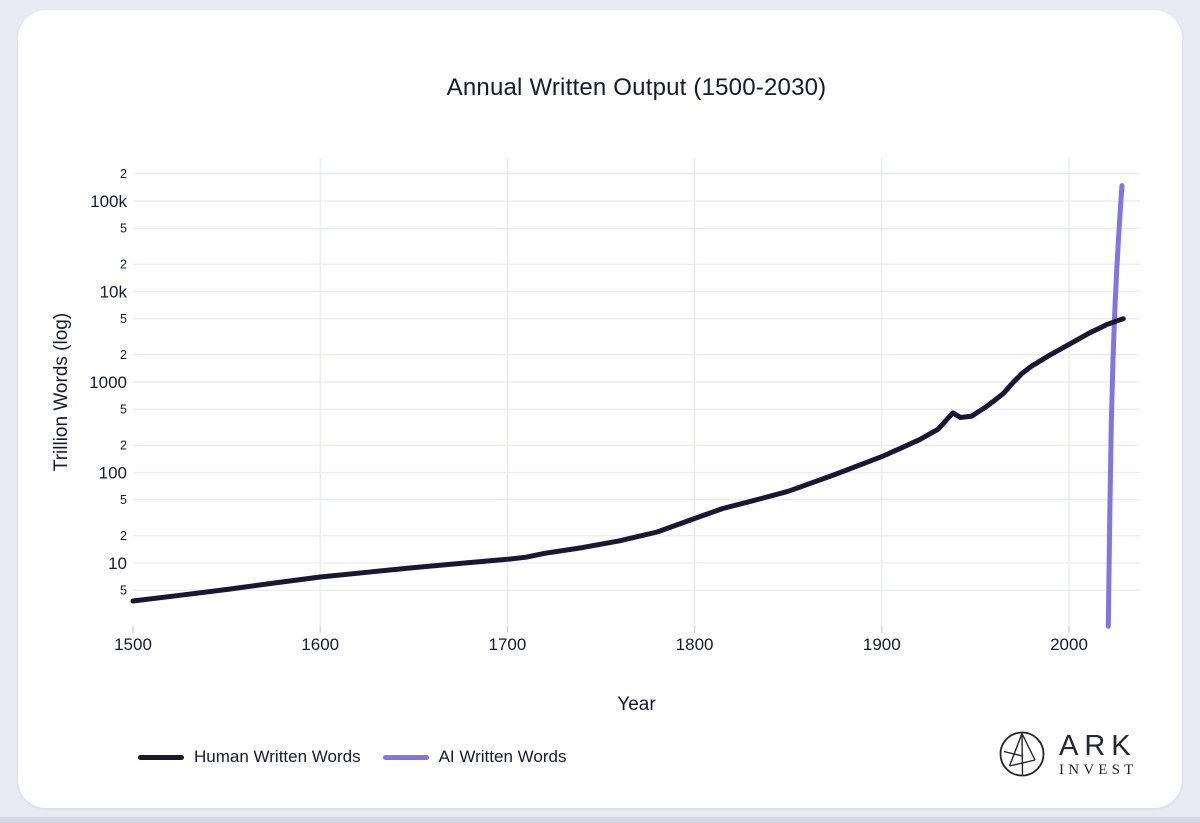 This screenshot has height=823, width=1200. What do you see at coordinates (695, 644) in the screenshot?
I see `x-tick-label: 1800` at bounding box center [695, 644].